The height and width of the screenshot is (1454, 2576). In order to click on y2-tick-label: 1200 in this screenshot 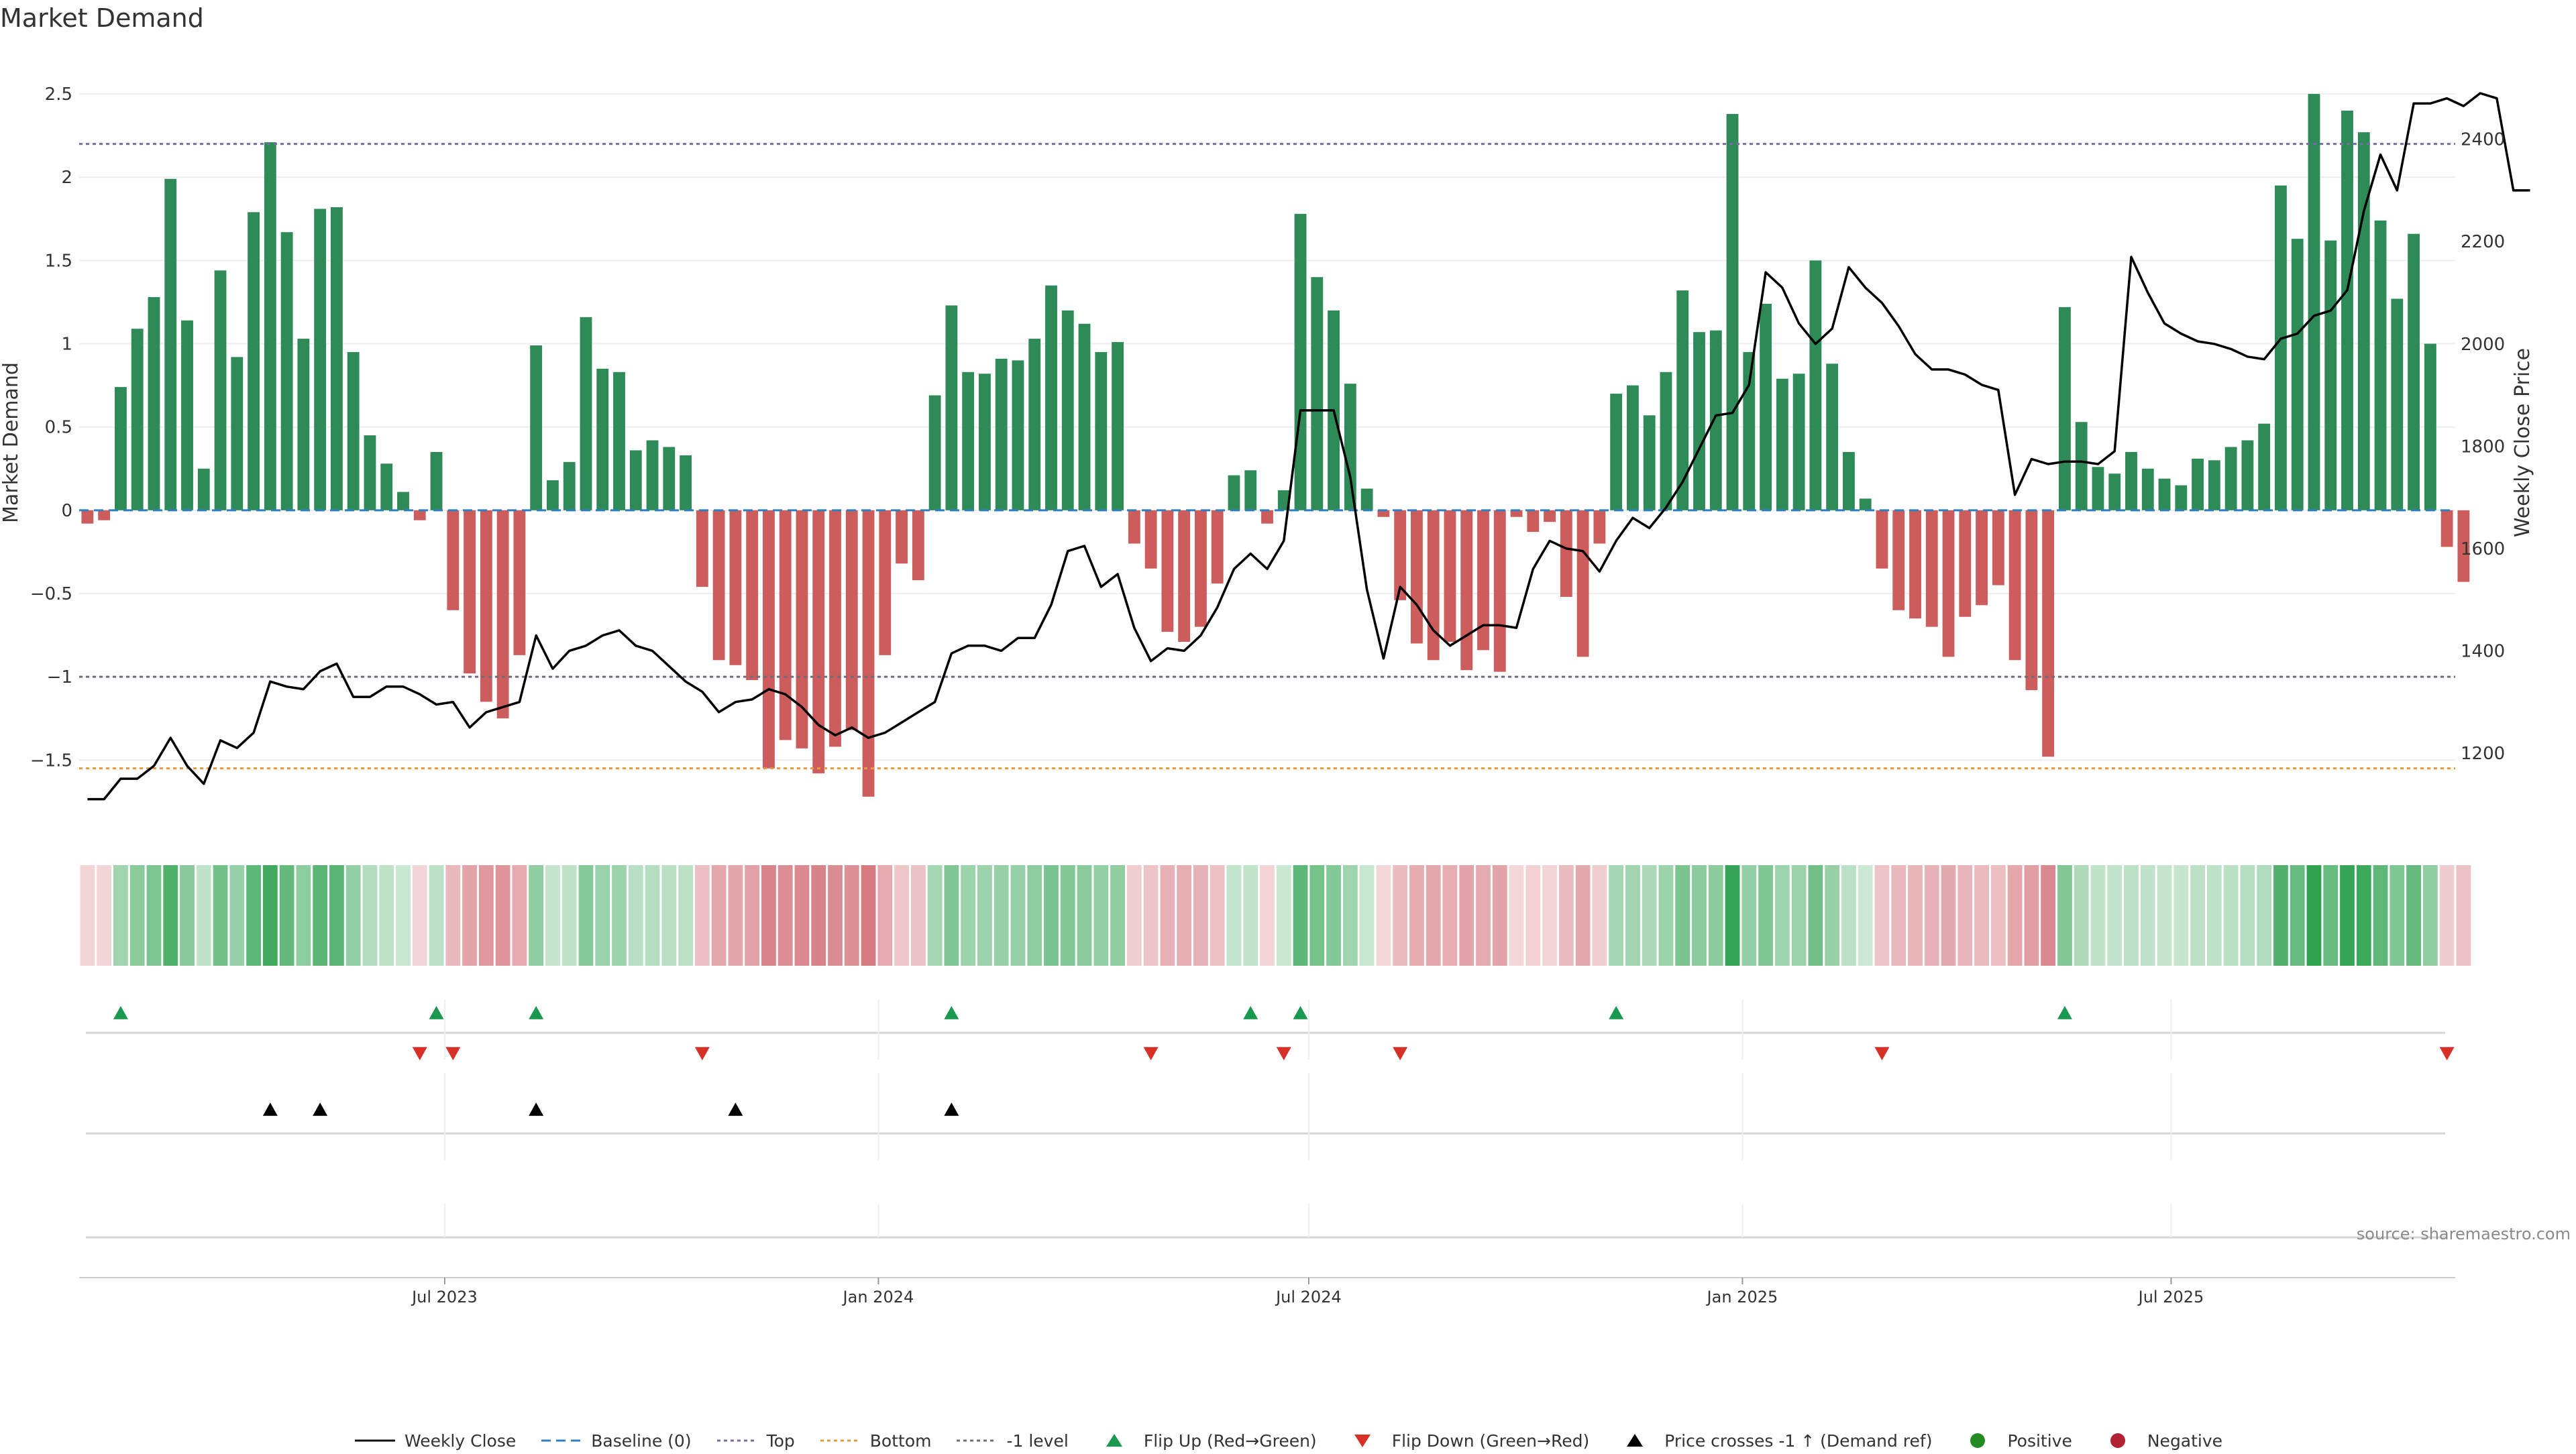, I will do `click(2483, 754)`.